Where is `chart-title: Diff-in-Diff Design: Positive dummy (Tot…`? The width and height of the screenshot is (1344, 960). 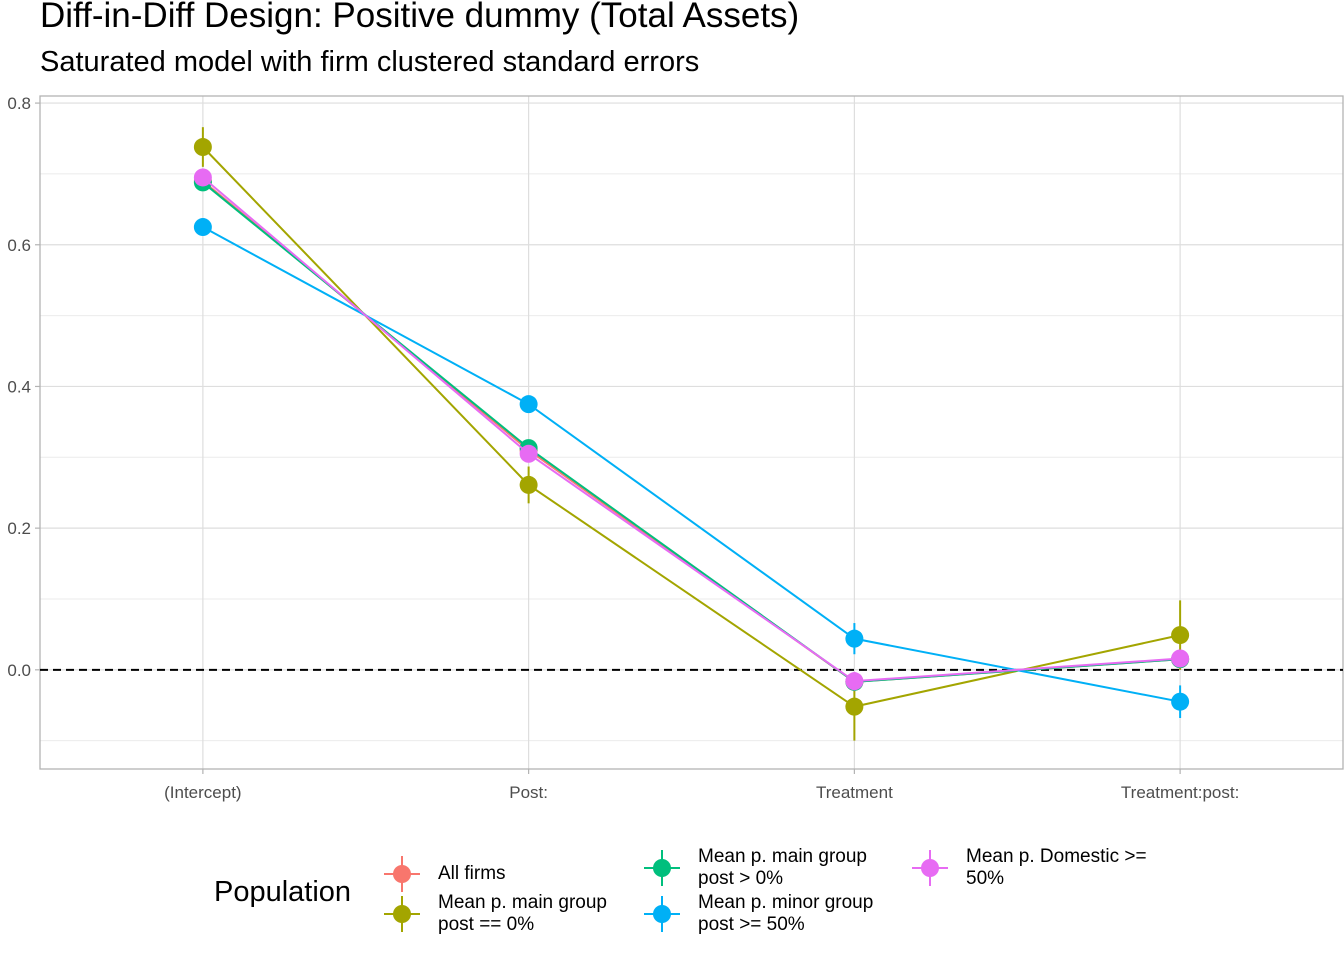
chart-title: Diff-in-Diff Design: Positive dummy (Tot… is located at coordinates (420, 17).